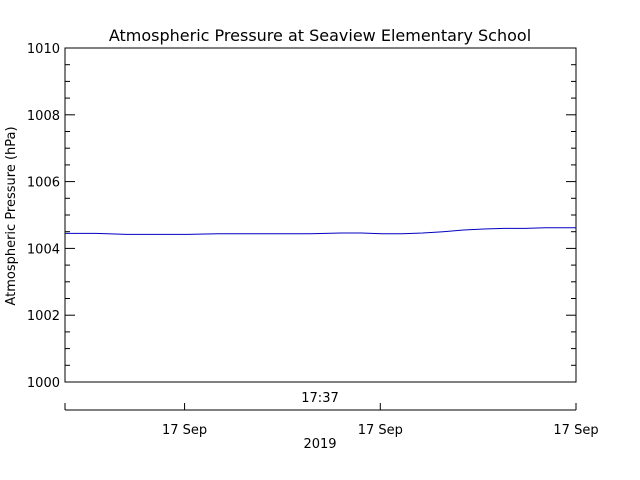  What do you see at coordinates (319, 398) in the screenshot?
I see `x-time-label: 17:37` at bounding box center [319, 398].